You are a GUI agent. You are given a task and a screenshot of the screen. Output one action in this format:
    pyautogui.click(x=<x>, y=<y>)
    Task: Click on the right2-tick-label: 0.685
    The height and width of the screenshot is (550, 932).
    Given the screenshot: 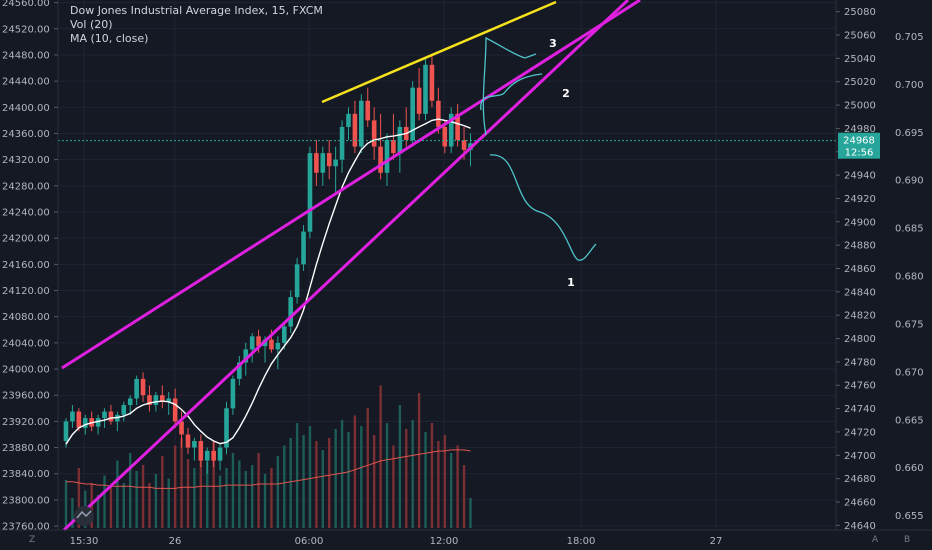 What is the action you would take?
    pyautogui.click(x=909, y=229)
    